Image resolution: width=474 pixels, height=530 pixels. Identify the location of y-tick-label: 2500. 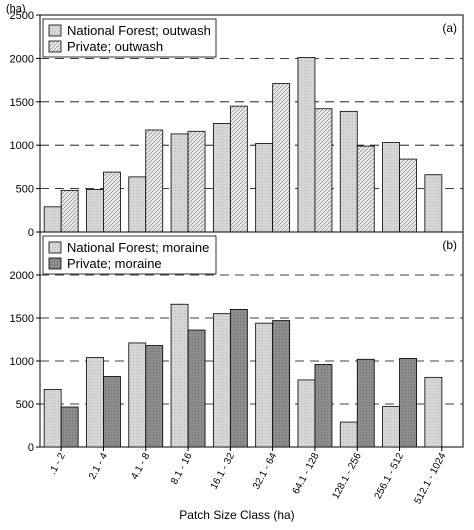
(22, 16).